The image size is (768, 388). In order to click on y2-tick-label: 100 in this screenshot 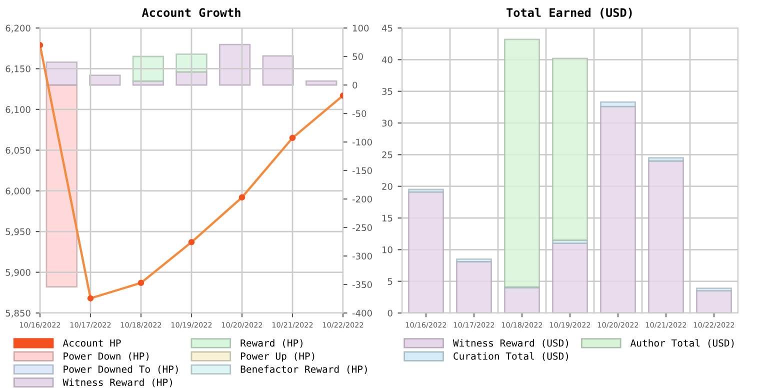, I will do `click(361, 28)`.